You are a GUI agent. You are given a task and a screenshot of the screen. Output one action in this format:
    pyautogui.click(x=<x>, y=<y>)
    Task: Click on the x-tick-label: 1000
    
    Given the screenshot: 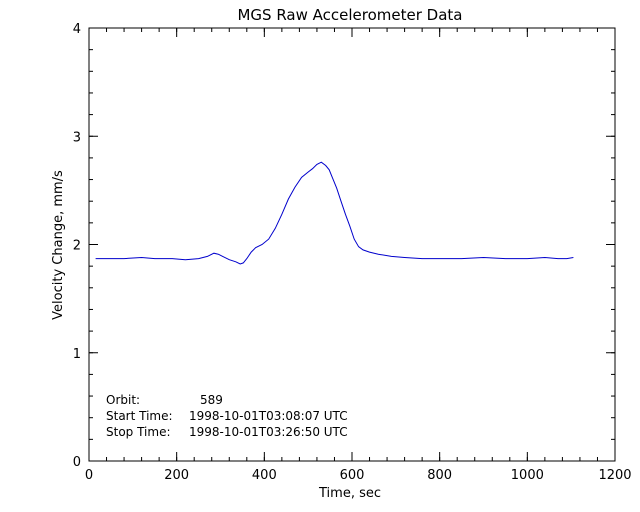 What is the action you would take?
    pyautogui.click(x=527, y=475)
    